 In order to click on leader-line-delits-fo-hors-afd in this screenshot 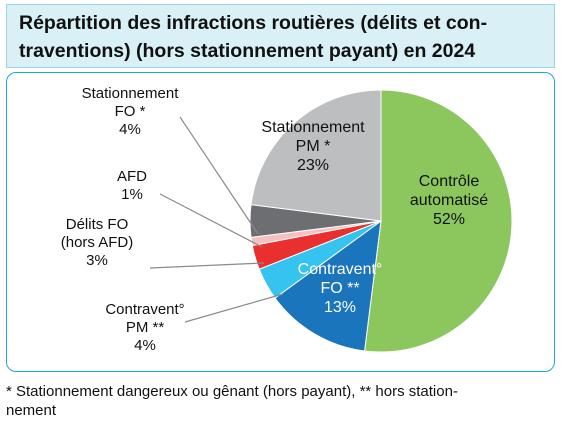, I will do `click(207, 265)`.